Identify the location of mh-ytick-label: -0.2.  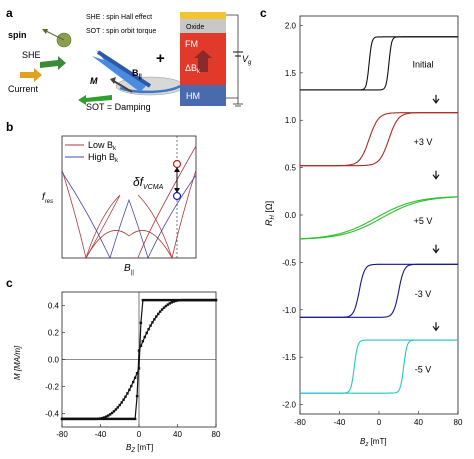
(52, 387).